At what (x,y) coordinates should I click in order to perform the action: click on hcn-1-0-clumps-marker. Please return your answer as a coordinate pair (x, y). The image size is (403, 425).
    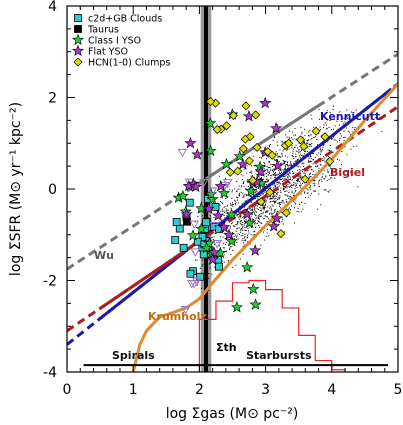
    Looking at the image, I should click on (249, 161).